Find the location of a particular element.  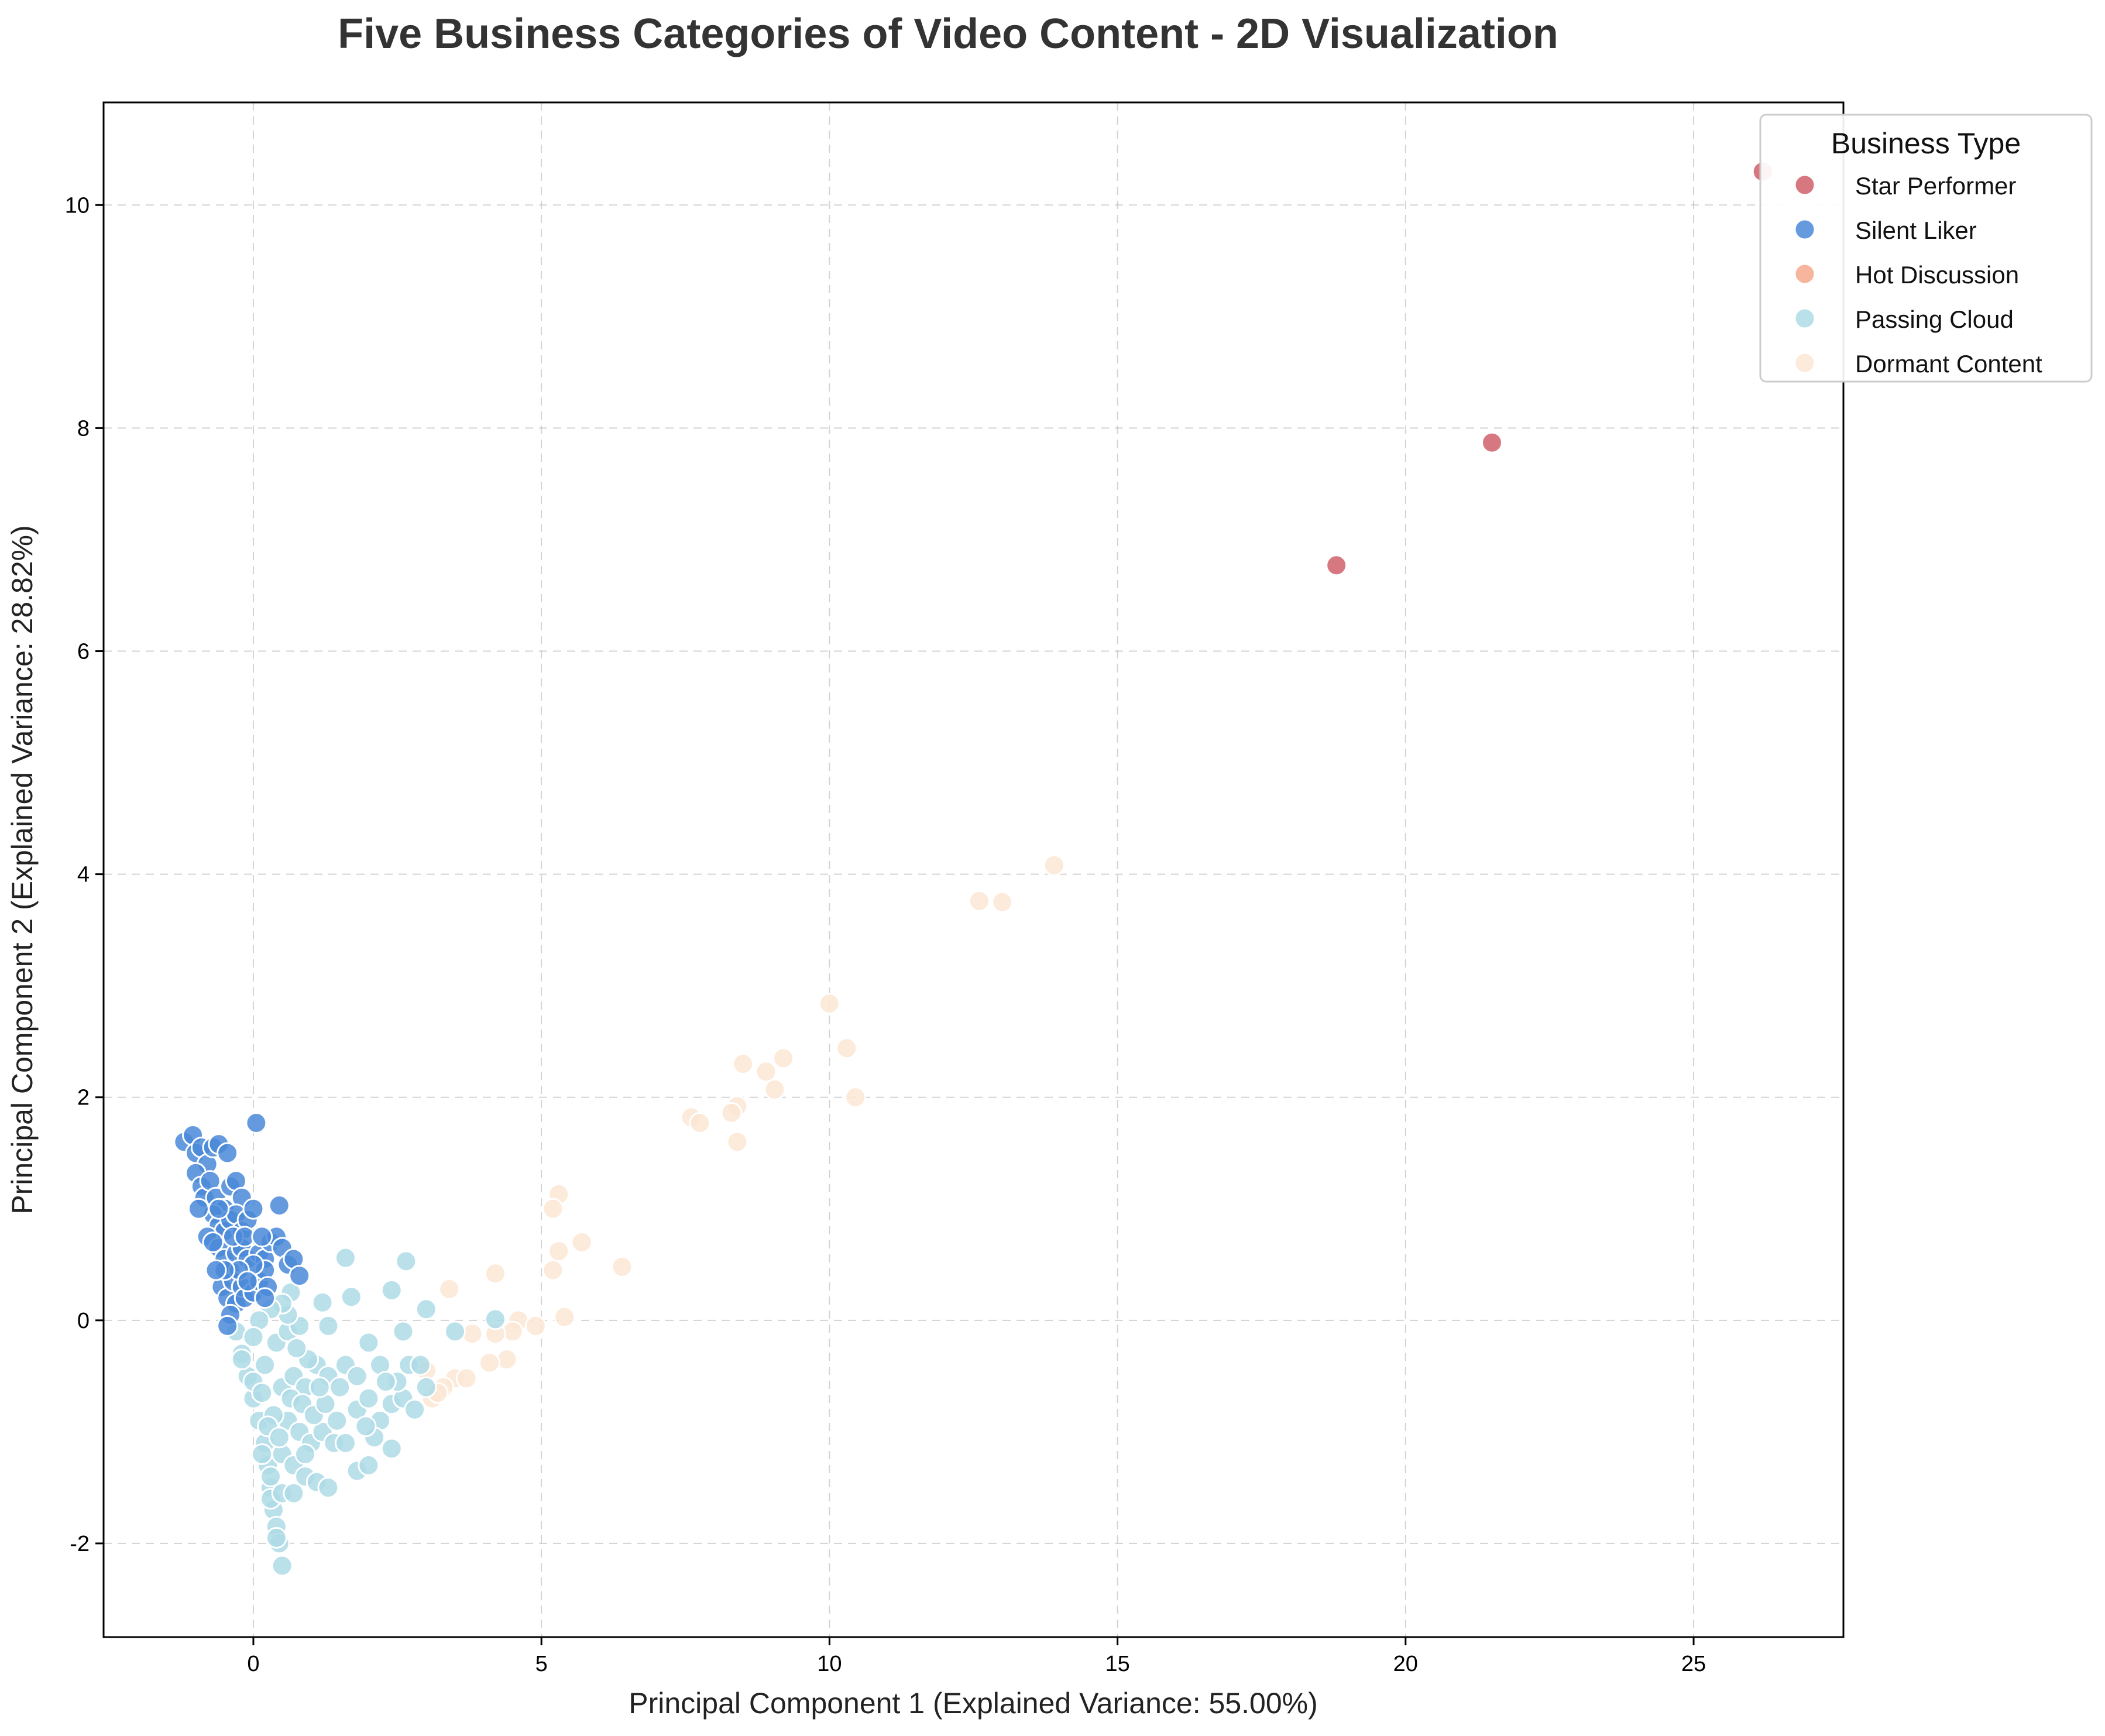

y-tick-label: -2 is located at coordinates (80, 1544).